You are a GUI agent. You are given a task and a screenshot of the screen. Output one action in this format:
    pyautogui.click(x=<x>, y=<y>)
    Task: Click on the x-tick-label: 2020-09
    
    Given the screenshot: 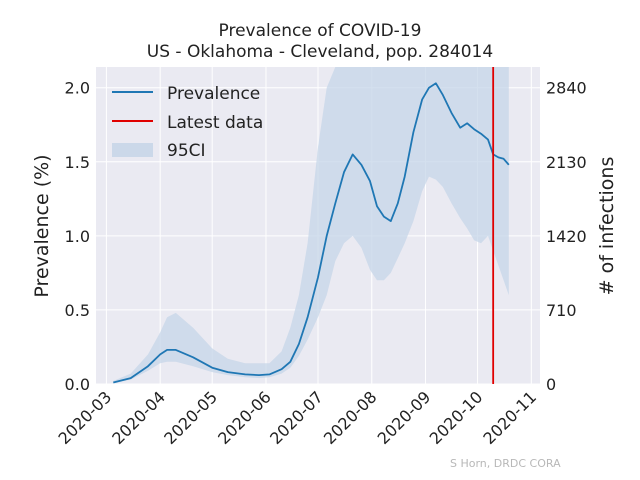 What is the action you would take?
    pyautogui.click(x=404, y=417)
    